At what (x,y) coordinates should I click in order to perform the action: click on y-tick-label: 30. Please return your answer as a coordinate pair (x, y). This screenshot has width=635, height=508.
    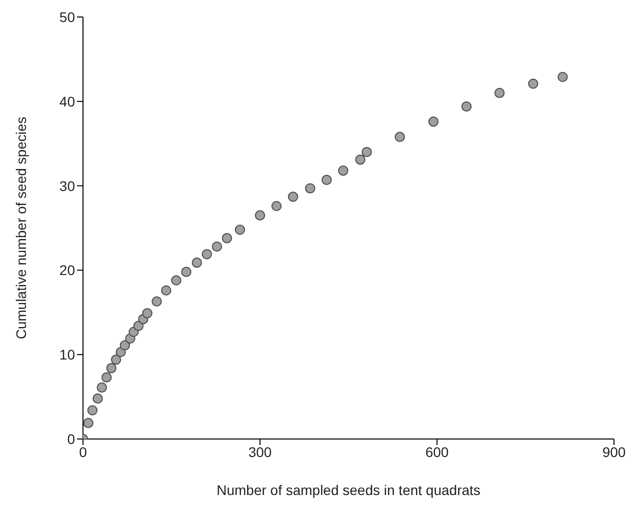
    Looking at the image, I should click on (67, 186).